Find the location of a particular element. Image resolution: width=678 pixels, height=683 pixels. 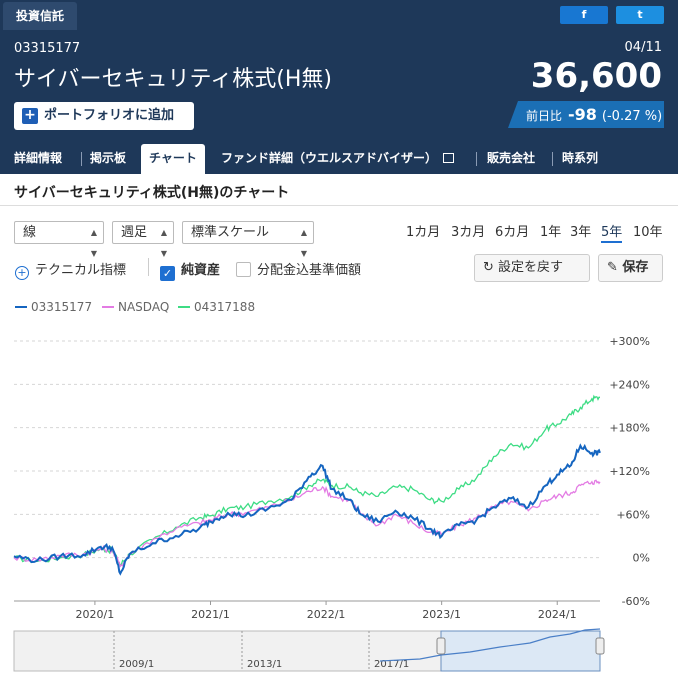

reset-label: 設定を戻す is located at coordinates (531, 267).